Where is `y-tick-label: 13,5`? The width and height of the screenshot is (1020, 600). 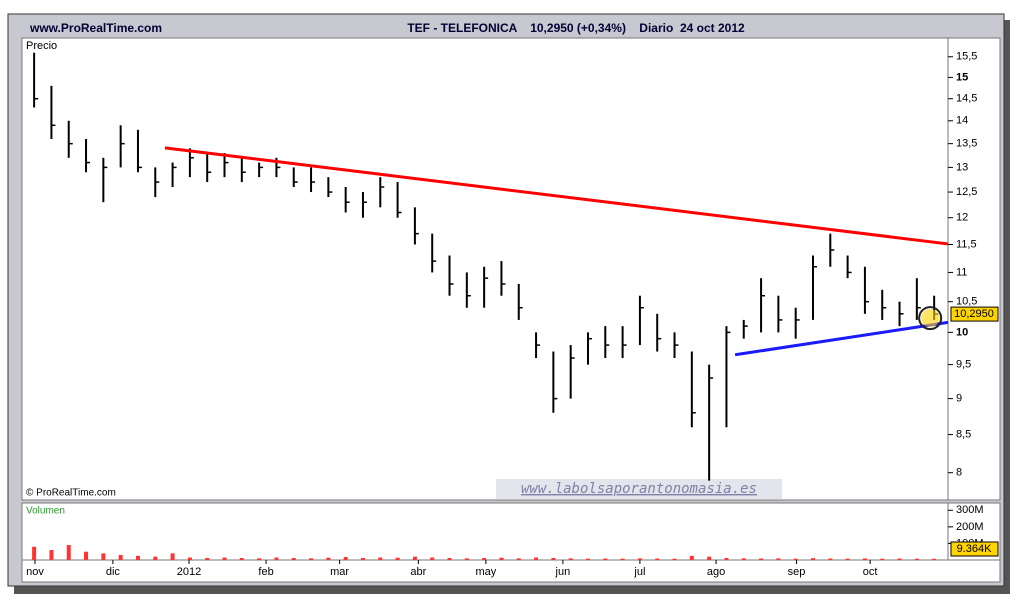 y-tick-label: 13,5 is located at coordinates (966, 144).